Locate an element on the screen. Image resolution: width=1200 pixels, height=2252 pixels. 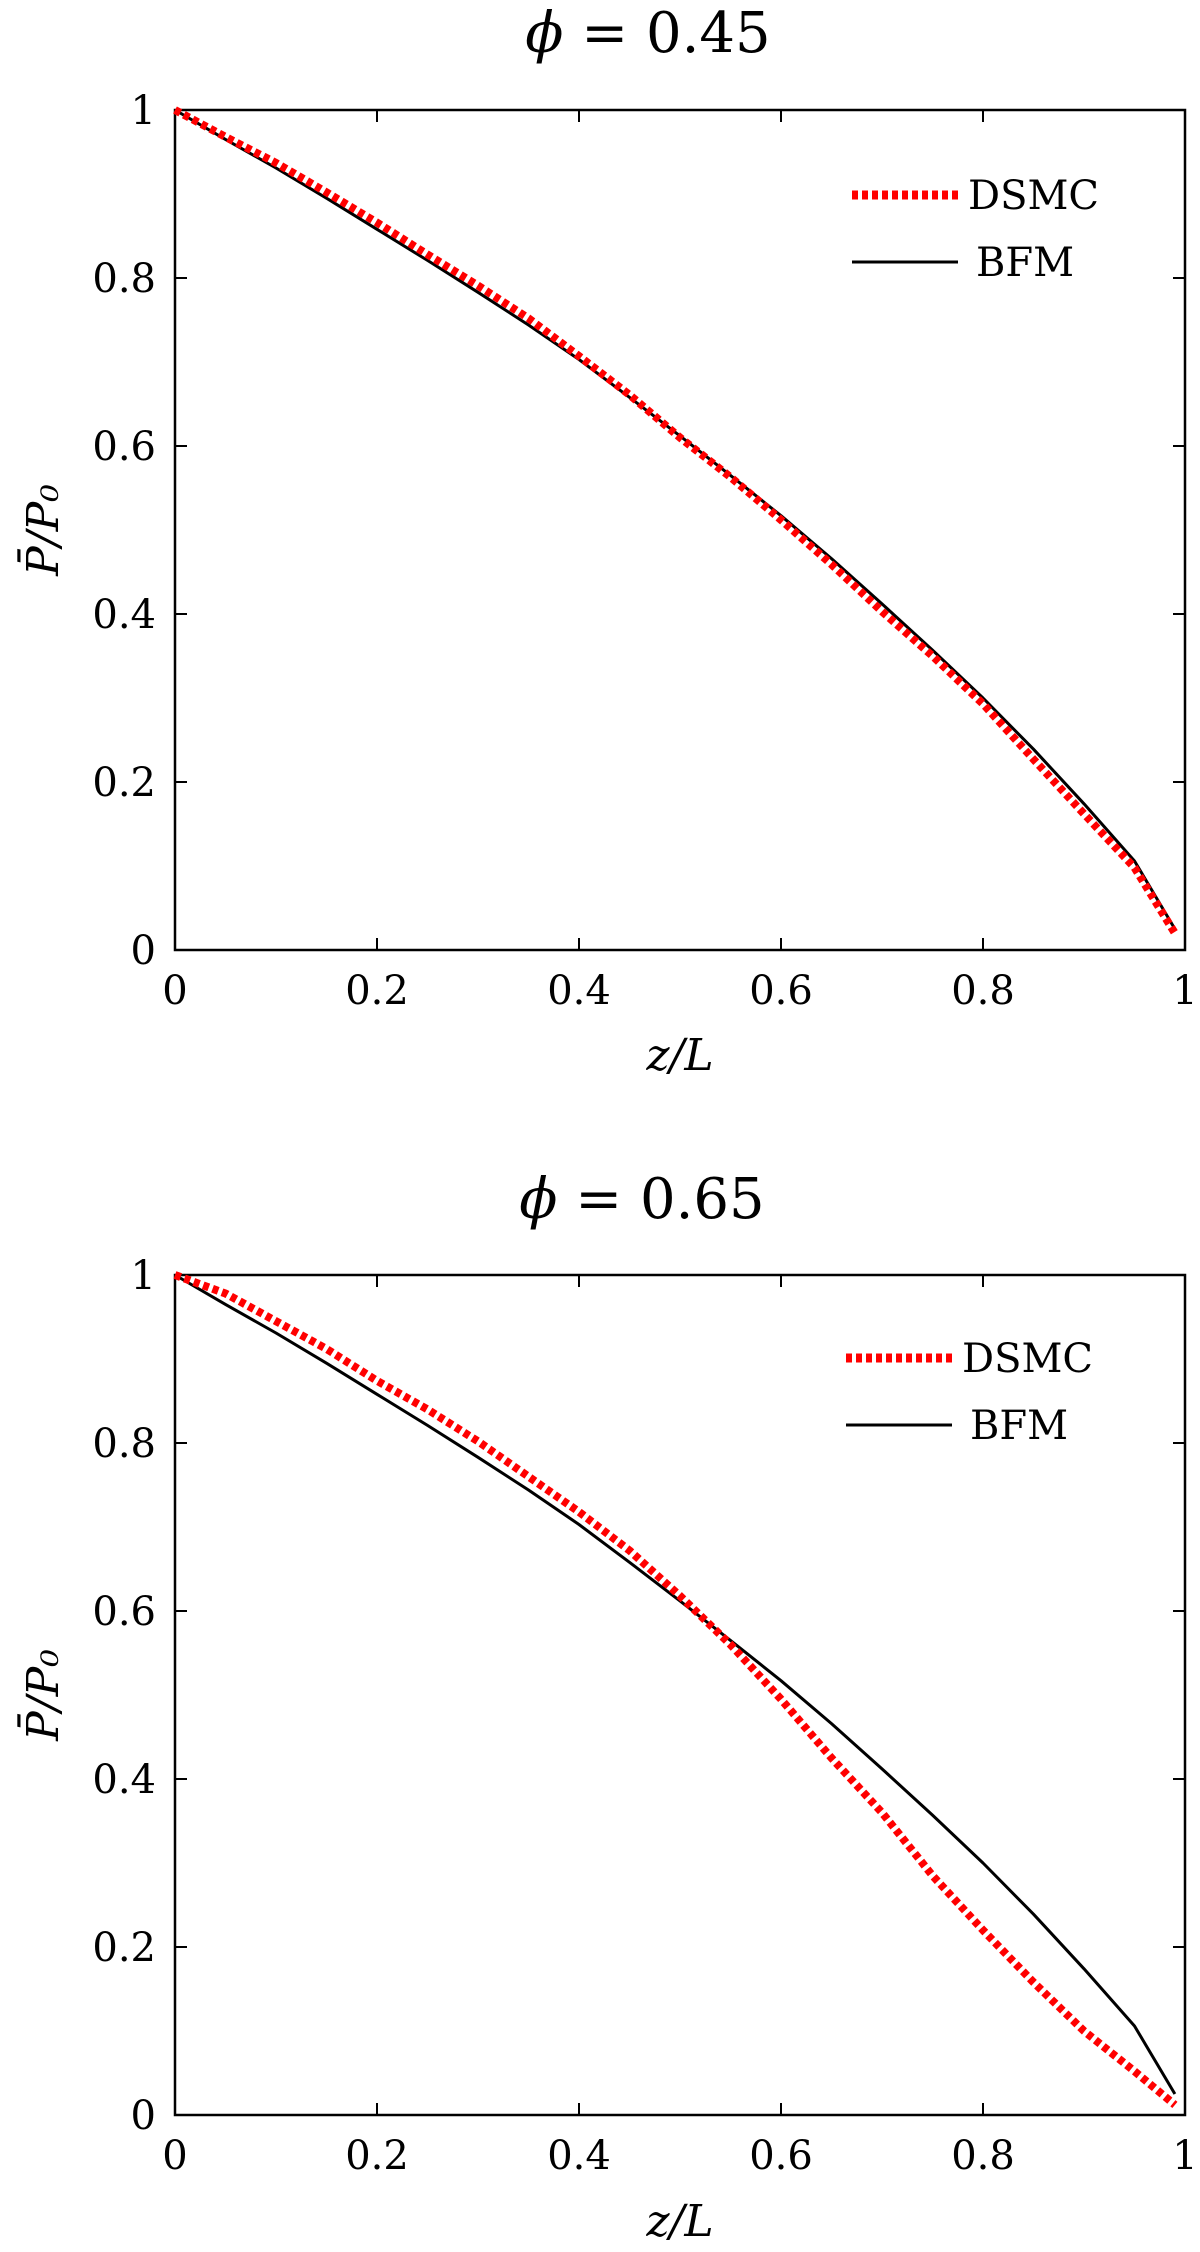
chart-title: ϕ = 0.65 is located at coordinates (641, 1199).